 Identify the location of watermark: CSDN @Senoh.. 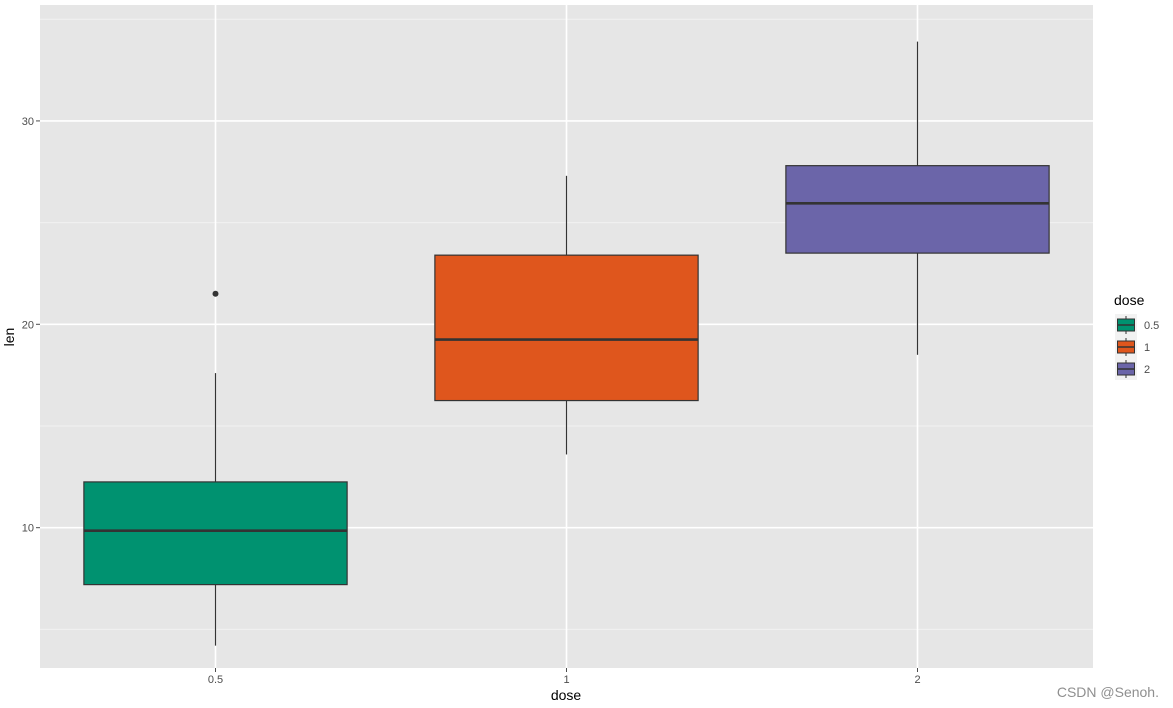
(1107, 692).